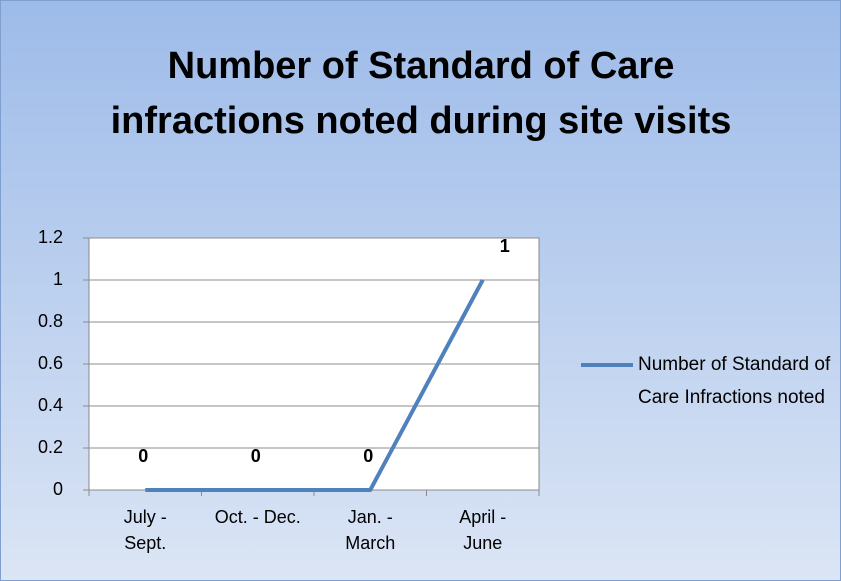 This screenshot has height=581, width=841. I want to click on x-tick-label: Oct. - Dec., so click(257, 517).